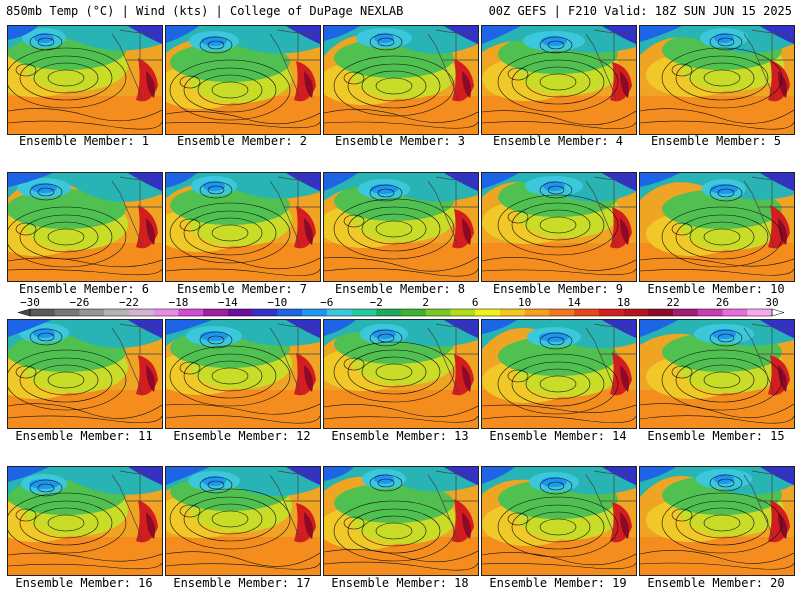  Describe the element at coordinates (400, 289) in the screenshot. I see `ensemble-member-label: Ensemble Member: 8` at that location.